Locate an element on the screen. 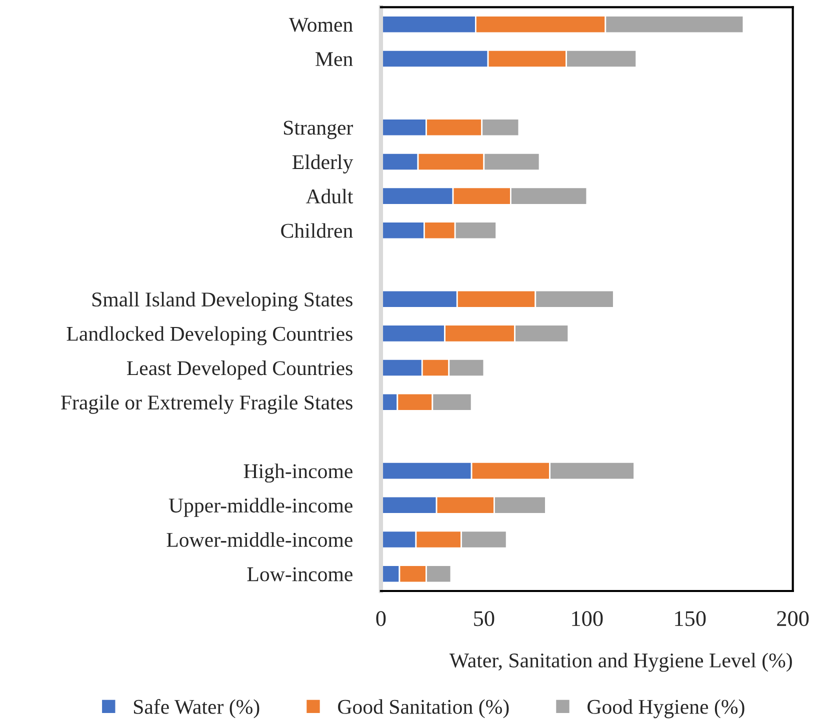 Image resolution: width=814 pixels, height=719 pixels. y-tick-label: Lower-middle-income is located at coordinates (259, 539).